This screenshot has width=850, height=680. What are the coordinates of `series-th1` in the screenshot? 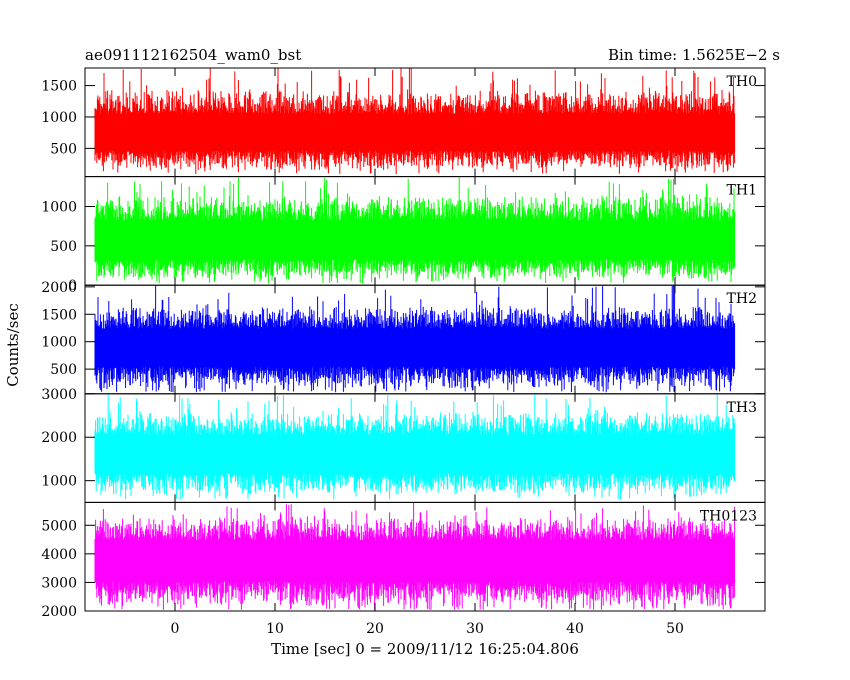 It's located at (415, 230).